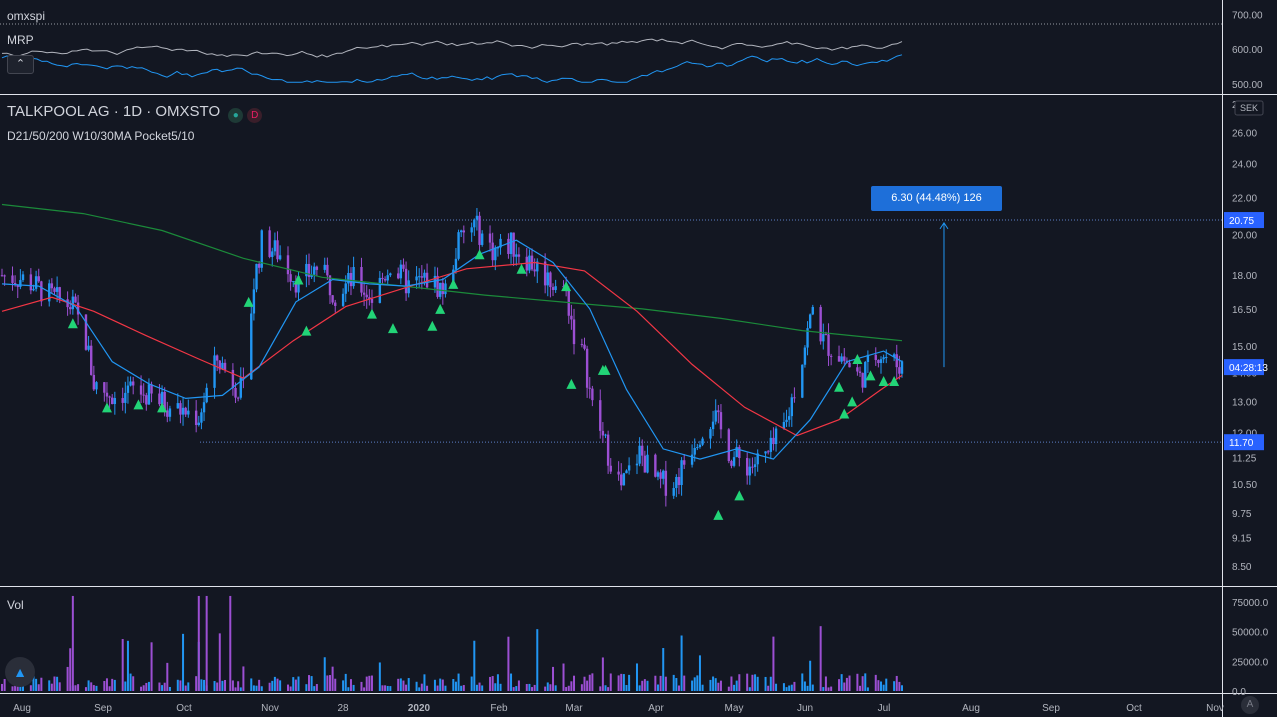  Describe the element at coordinates (26, 16) in the screenshot. I see `omxspi-series-label: omxspi` at that location.